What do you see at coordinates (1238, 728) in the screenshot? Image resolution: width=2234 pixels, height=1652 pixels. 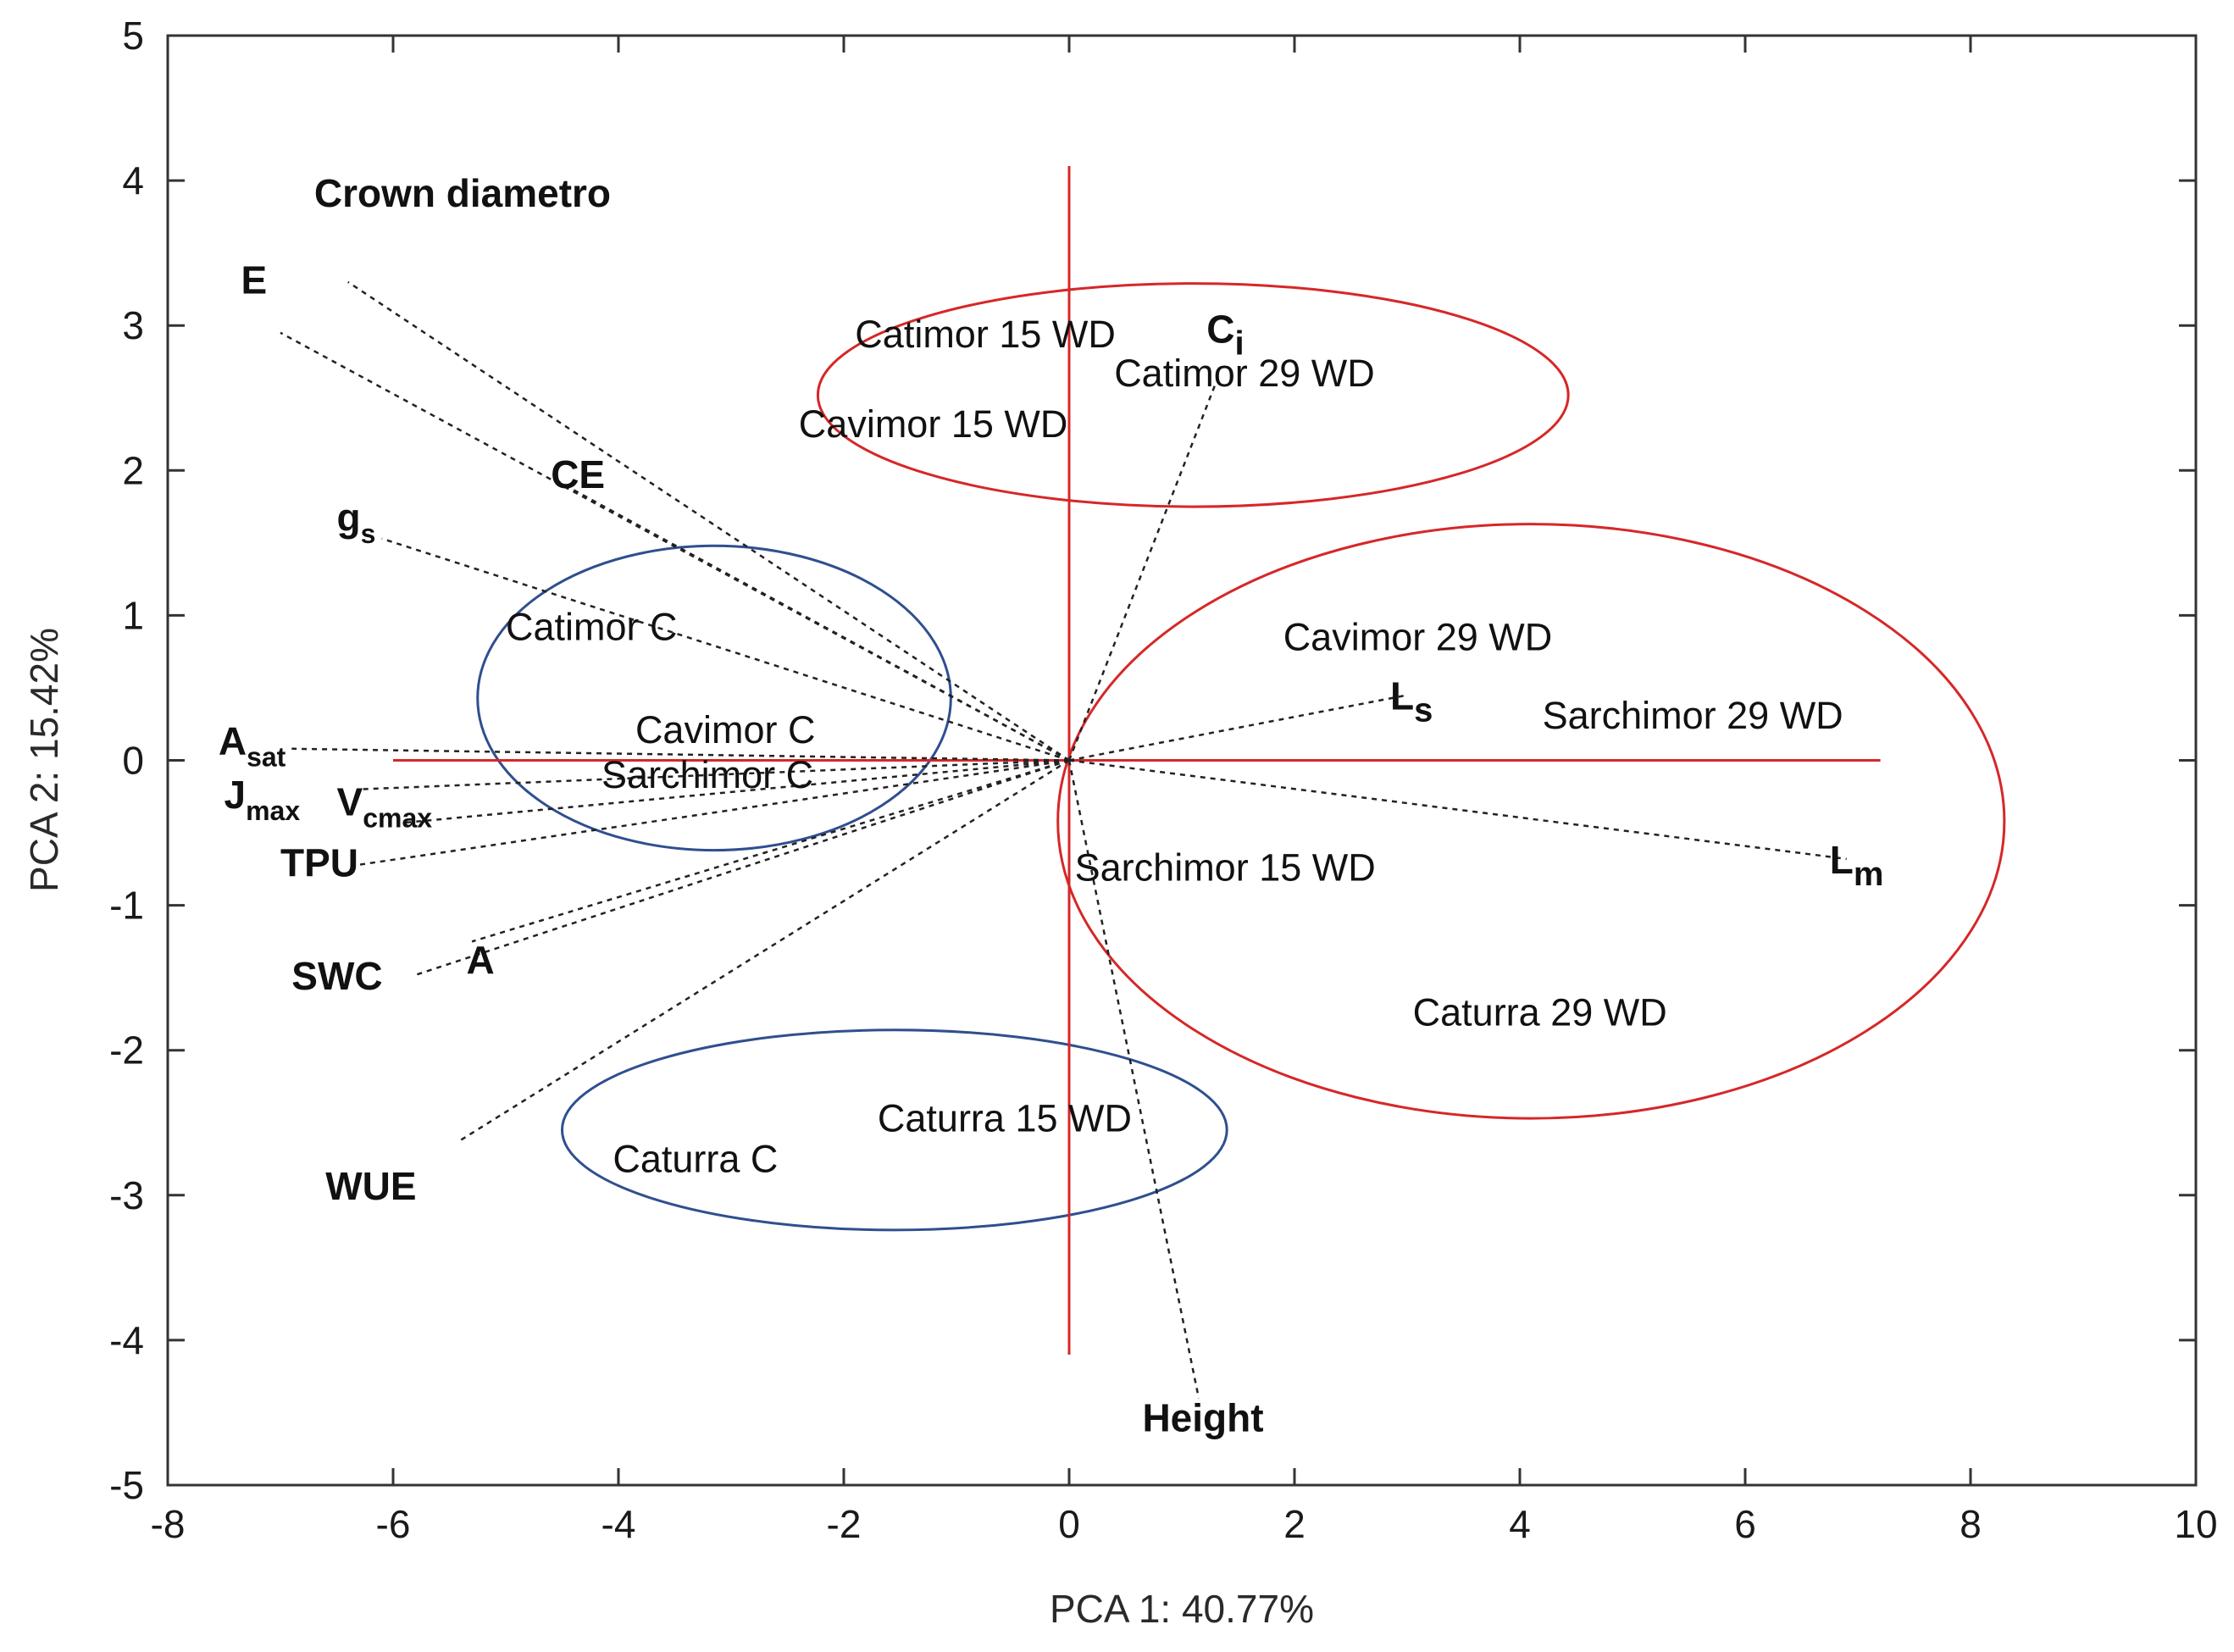 I see `vector-ls` at bounding box center [1238, 728].